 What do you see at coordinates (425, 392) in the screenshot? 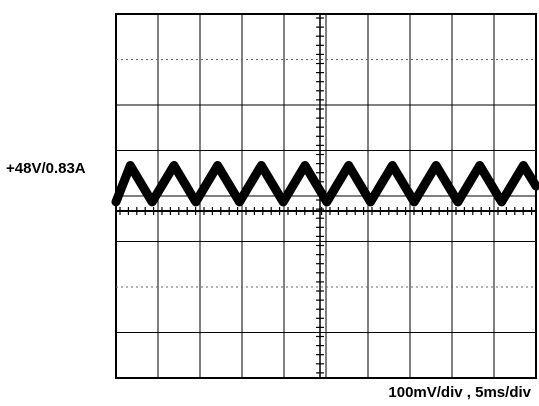
I see `volts-per-div: 100mV/div` at bounding box center [425, 392].